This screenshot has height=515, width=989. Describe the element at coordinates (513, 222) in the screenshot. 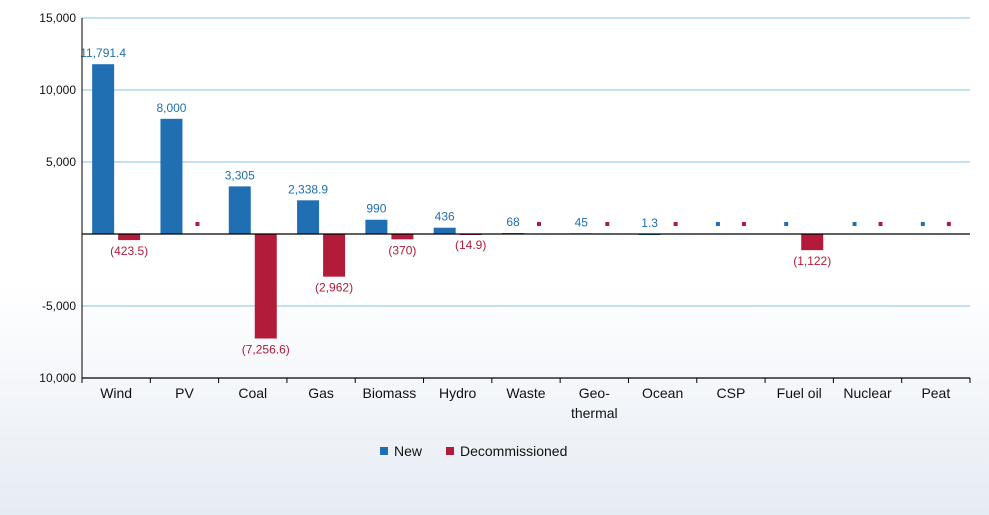

I see `data-label-new: 68` at that location.